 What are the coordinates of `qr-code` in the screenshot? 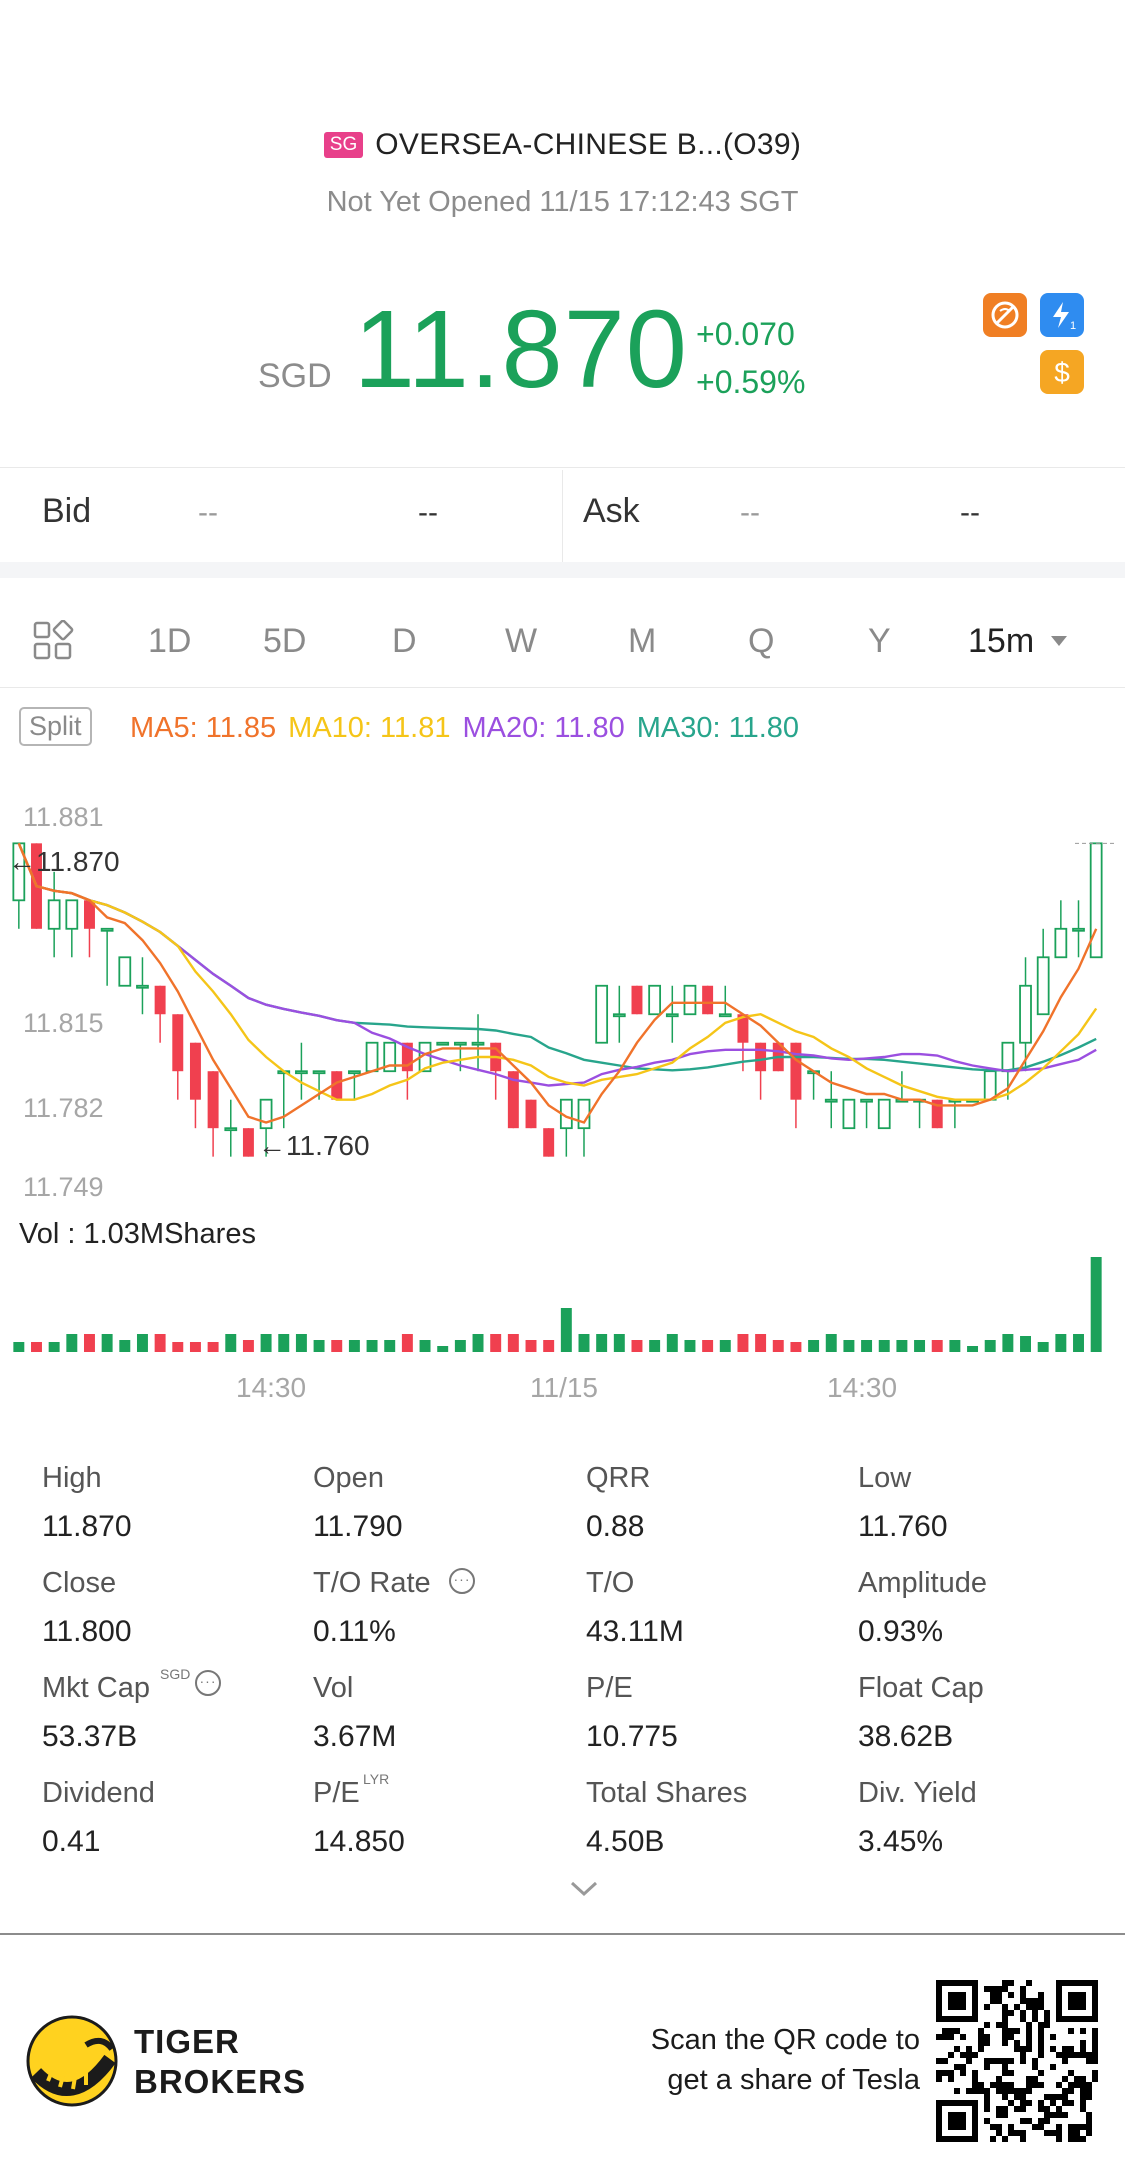 It's located at (1017, 2061).